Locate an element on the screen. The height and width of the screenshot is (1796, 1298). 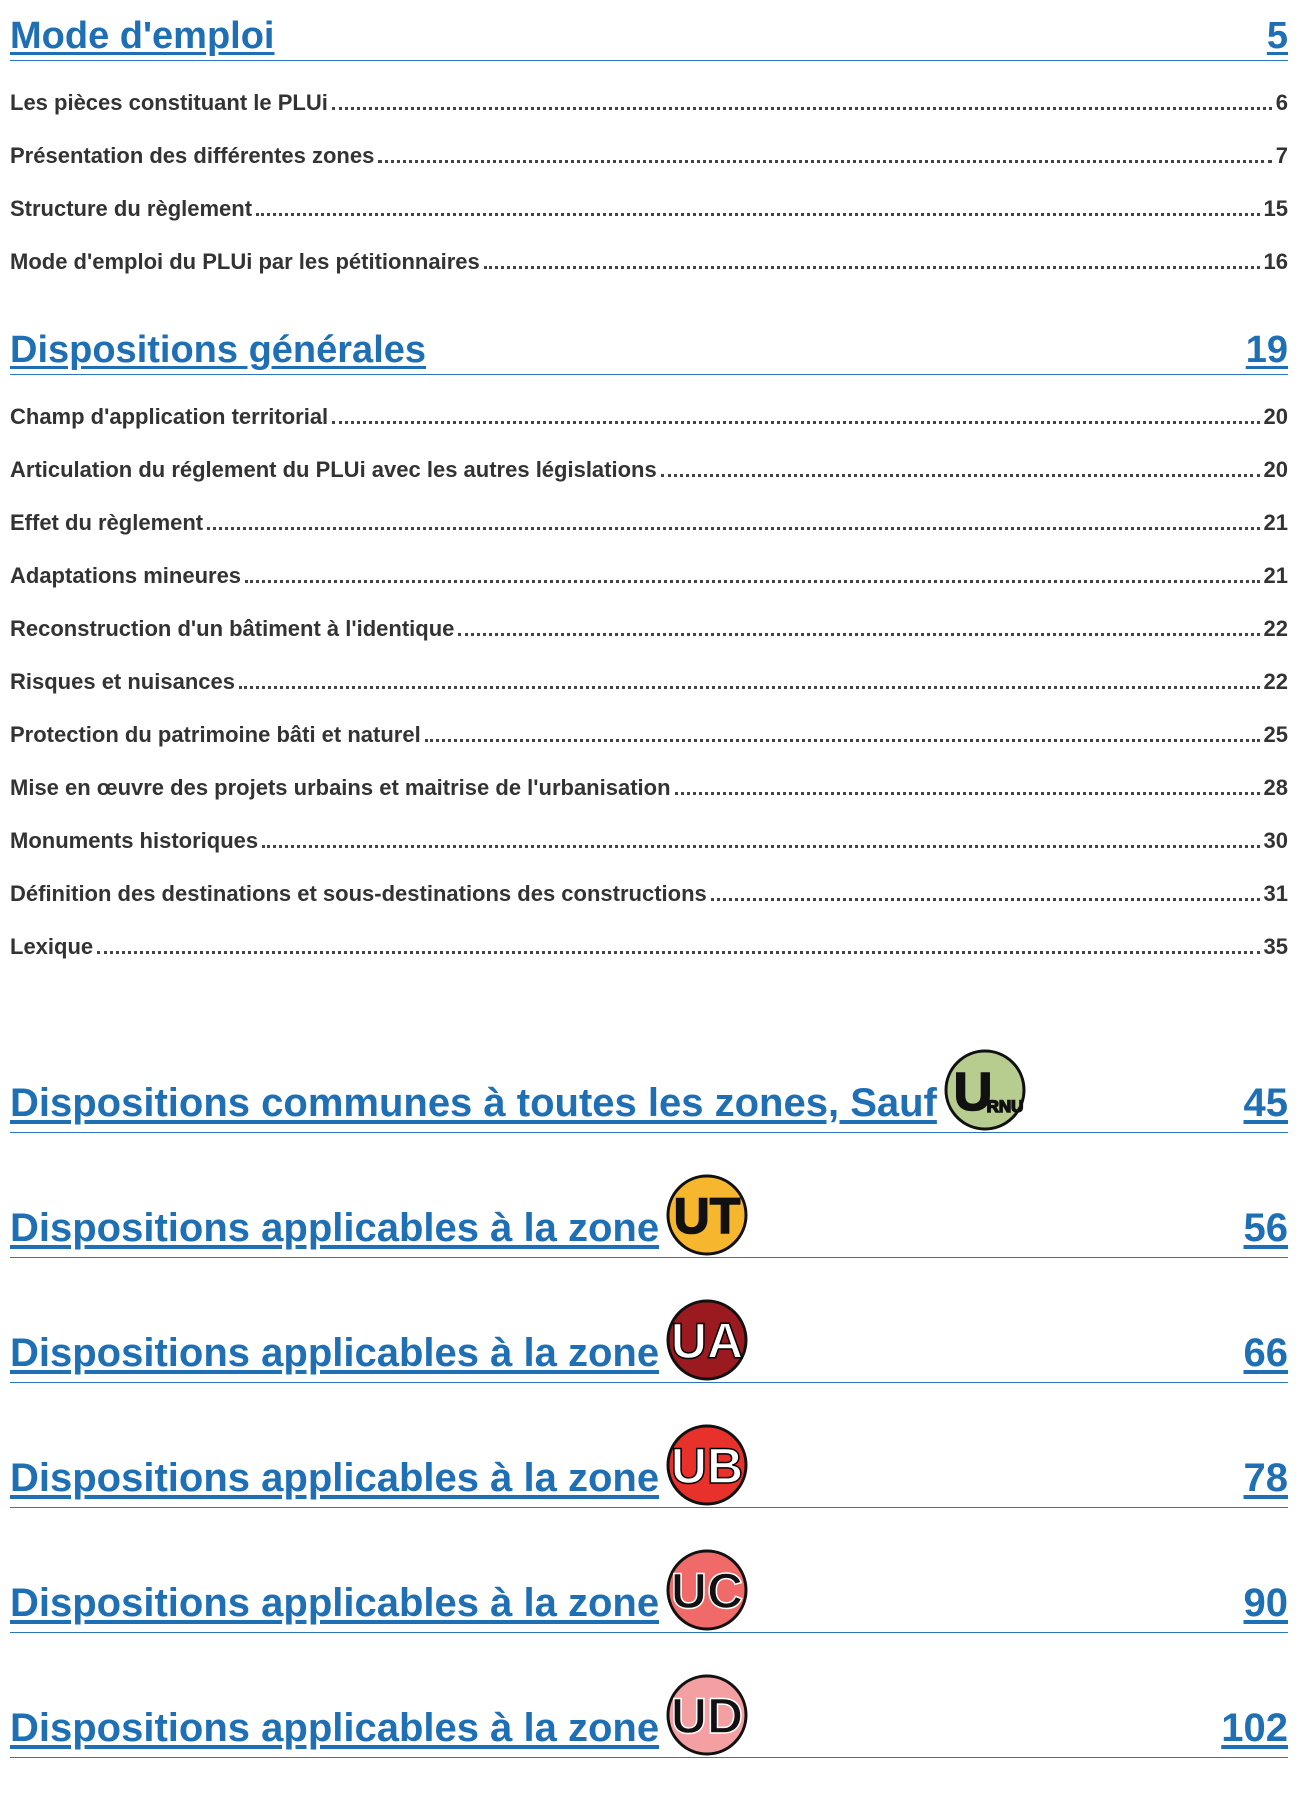
toc-entry: Monuments historiques 30 is located at coordinates (649, 838).